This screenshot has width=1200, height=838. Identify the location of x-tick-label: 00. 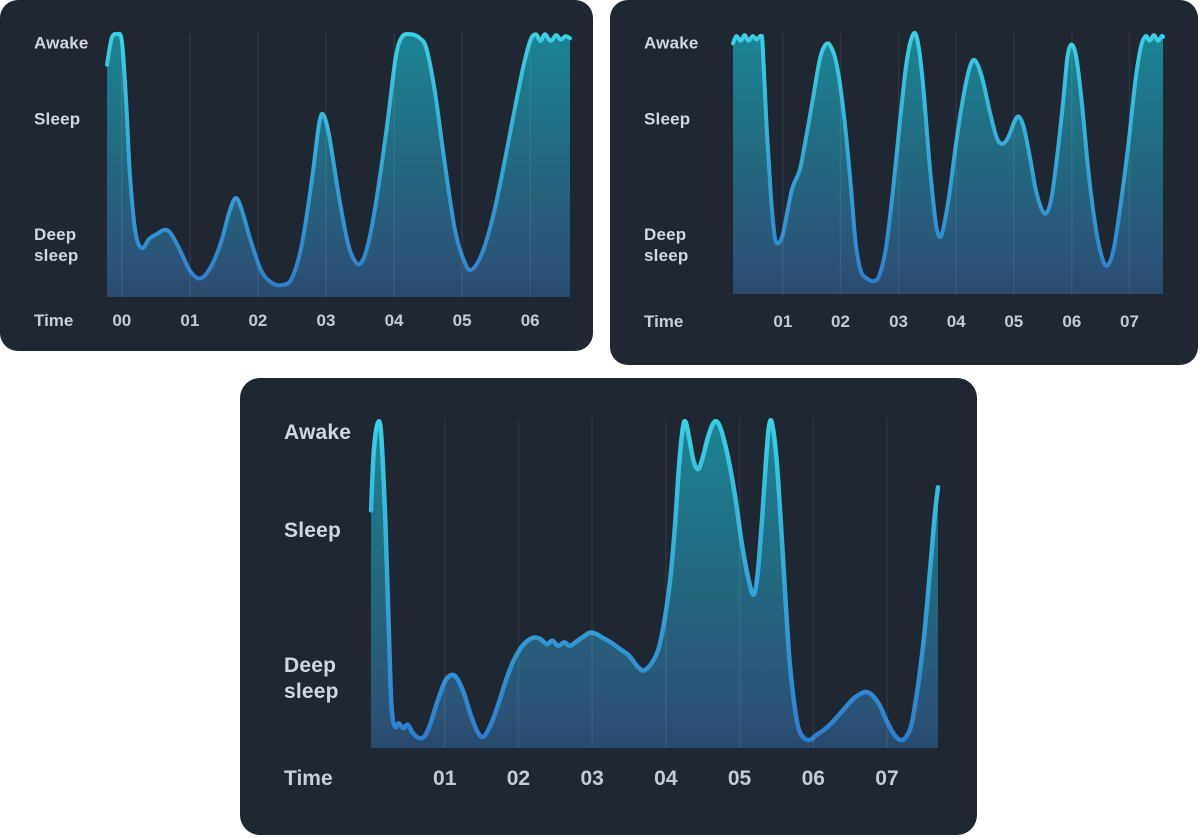
(122, 320).